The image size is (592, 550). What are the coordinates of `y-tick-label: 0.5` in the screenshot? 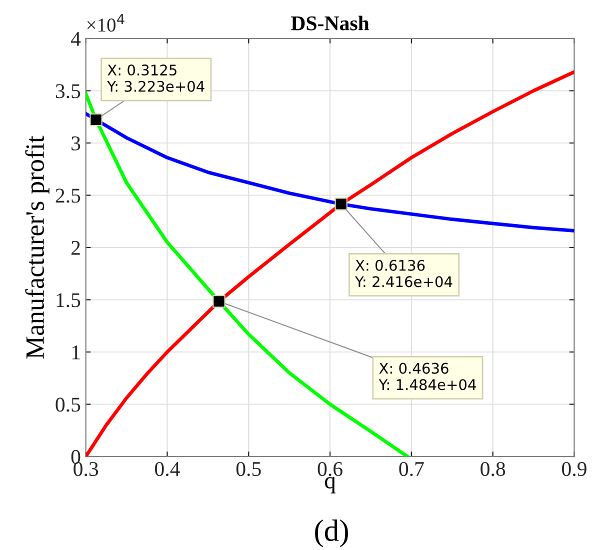 It's located at (68, 405).